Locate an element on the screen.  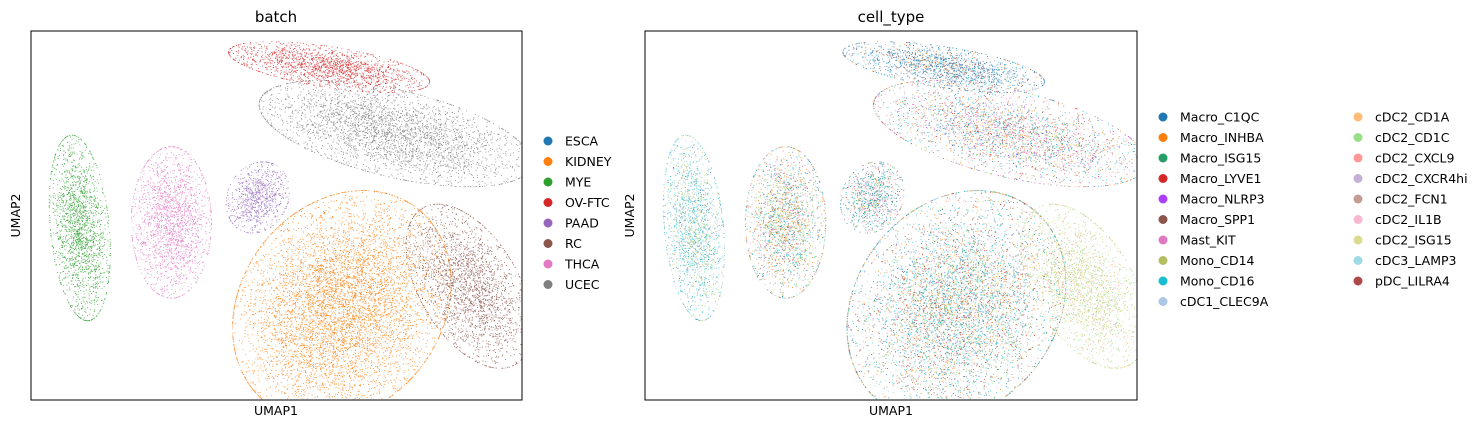
legend-label: MYE is located at coordinates (578, 182).